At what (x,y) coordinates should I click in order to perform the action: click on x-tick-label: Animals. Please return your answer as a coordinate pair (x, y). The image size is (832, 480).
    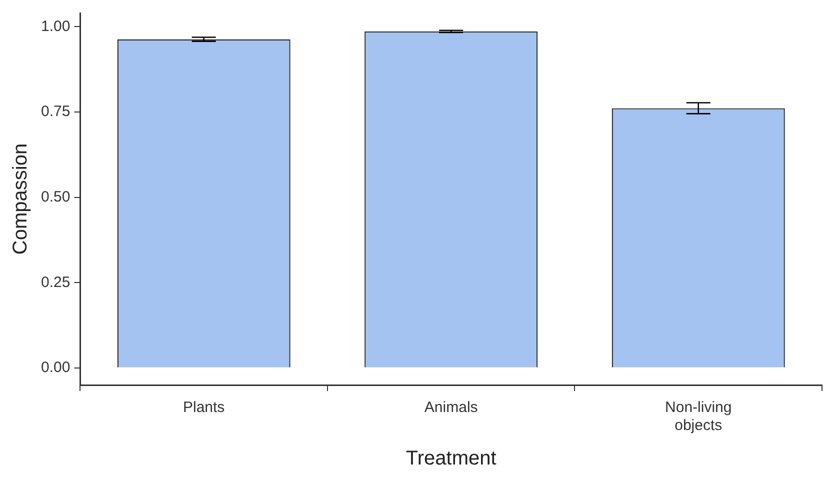
    Looking at the image, I should click on (451, 407).